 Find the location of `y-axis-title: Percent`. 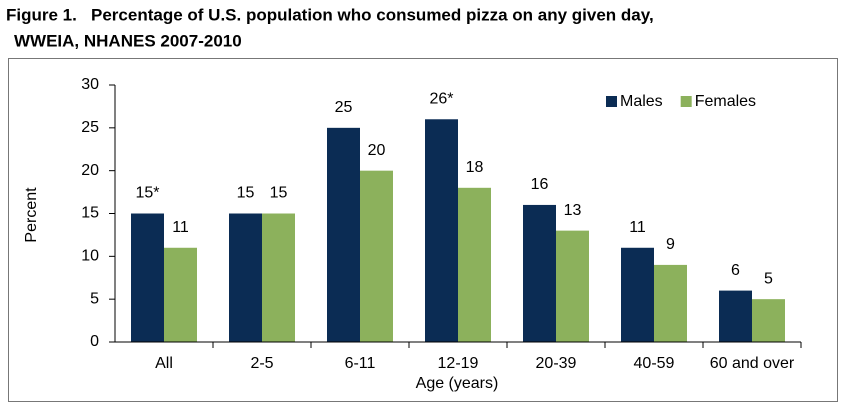

y-axis-title: Percent is located at coordinates (31, 215).